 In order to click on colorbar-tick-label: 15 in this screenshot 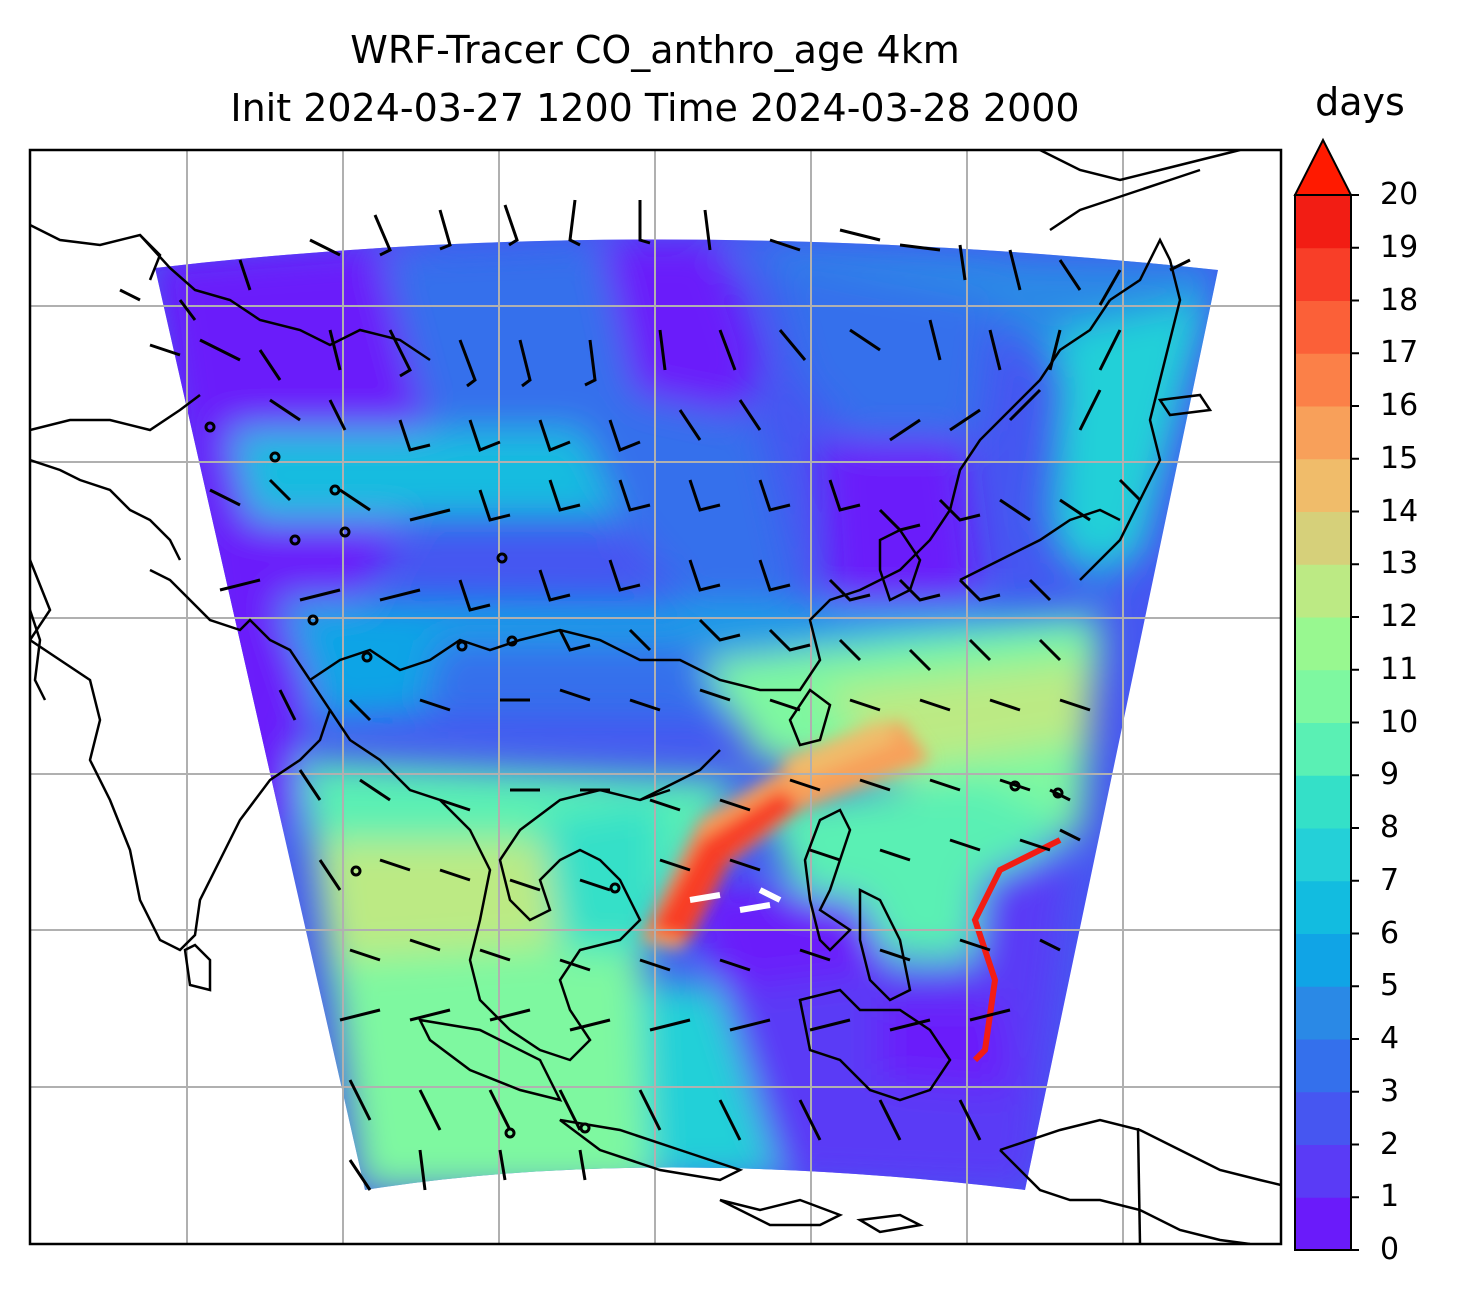, I will do `click(1399, 458)`.